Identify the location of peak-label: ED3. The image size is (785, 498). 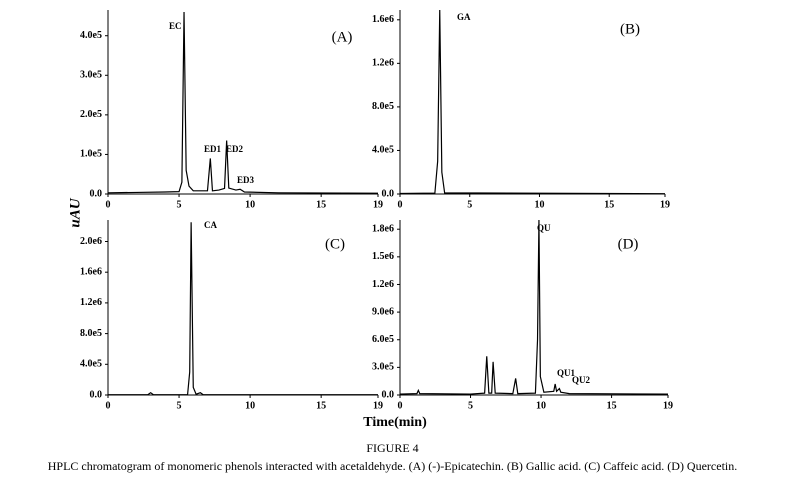
(246, 180).